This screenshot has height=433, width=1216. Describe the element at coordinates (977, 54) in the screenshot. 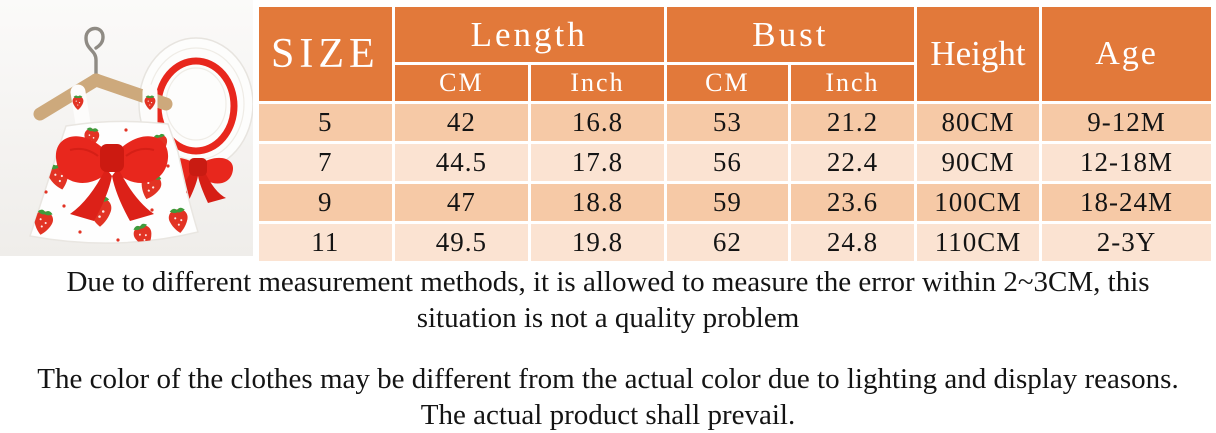

I see `header-height: Height` at that location.